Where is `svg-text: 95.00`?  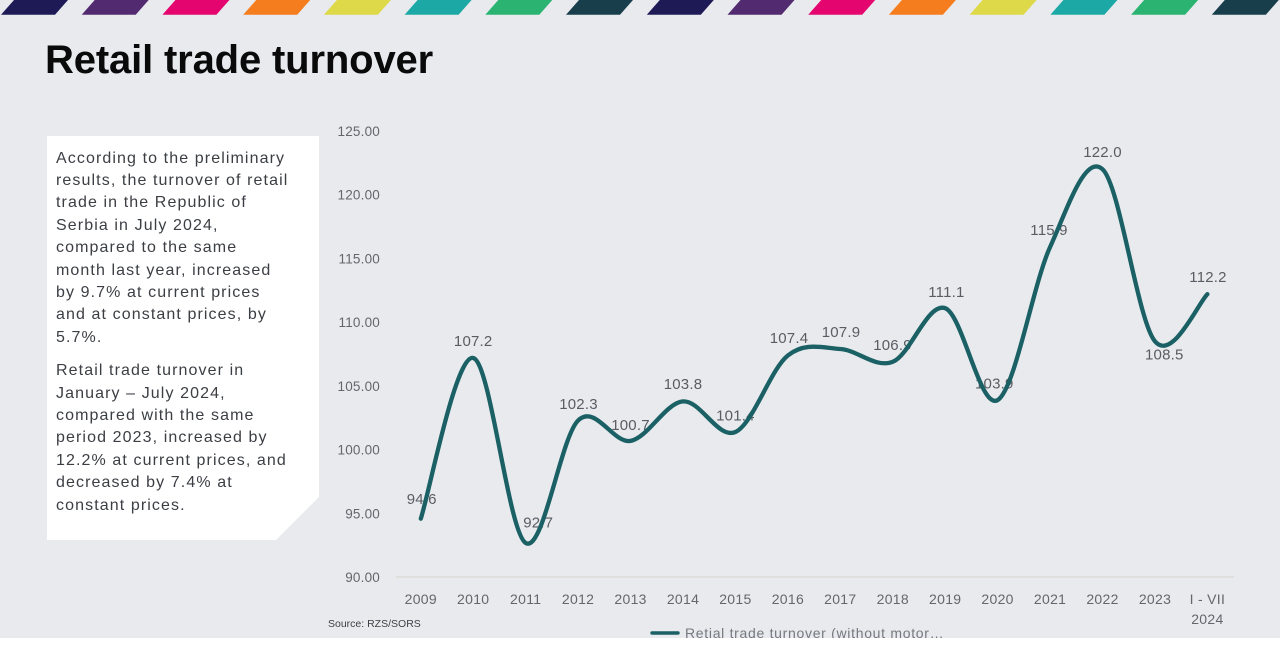 svg-text: 95.00 is located at coordinates (362, 514).